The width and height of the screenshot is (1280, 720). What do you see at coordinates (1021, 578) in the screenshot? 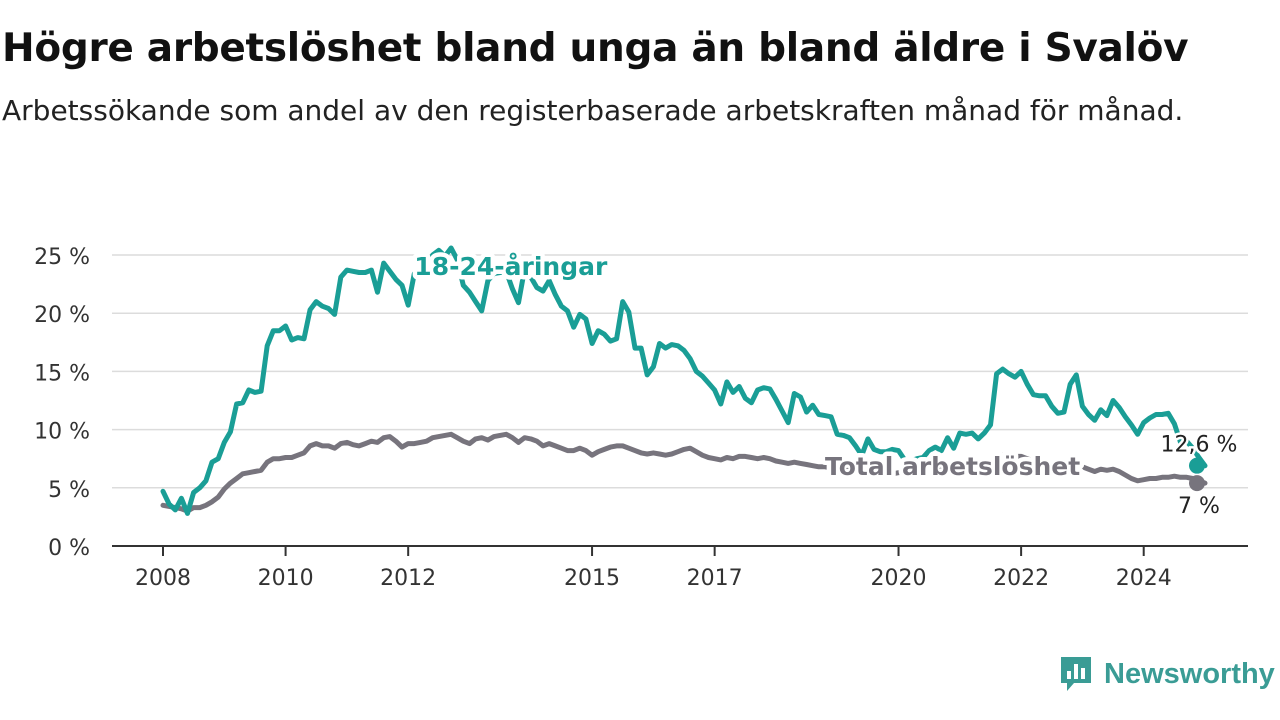
I see `x-tick-label: 2022` at bounding box center [1021, 578].